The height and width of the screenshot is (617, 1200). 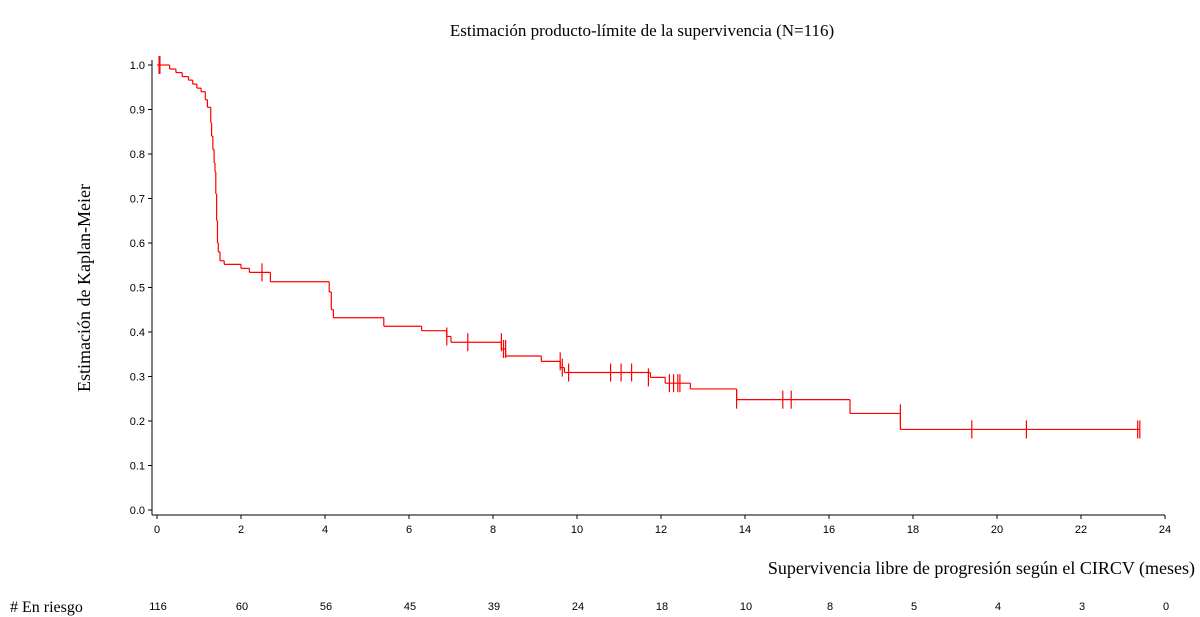 What do you see at coordinates (1082, 607) in the screenshot?
I see `at-risk-count: 3` at bounding box center [1082, 607].